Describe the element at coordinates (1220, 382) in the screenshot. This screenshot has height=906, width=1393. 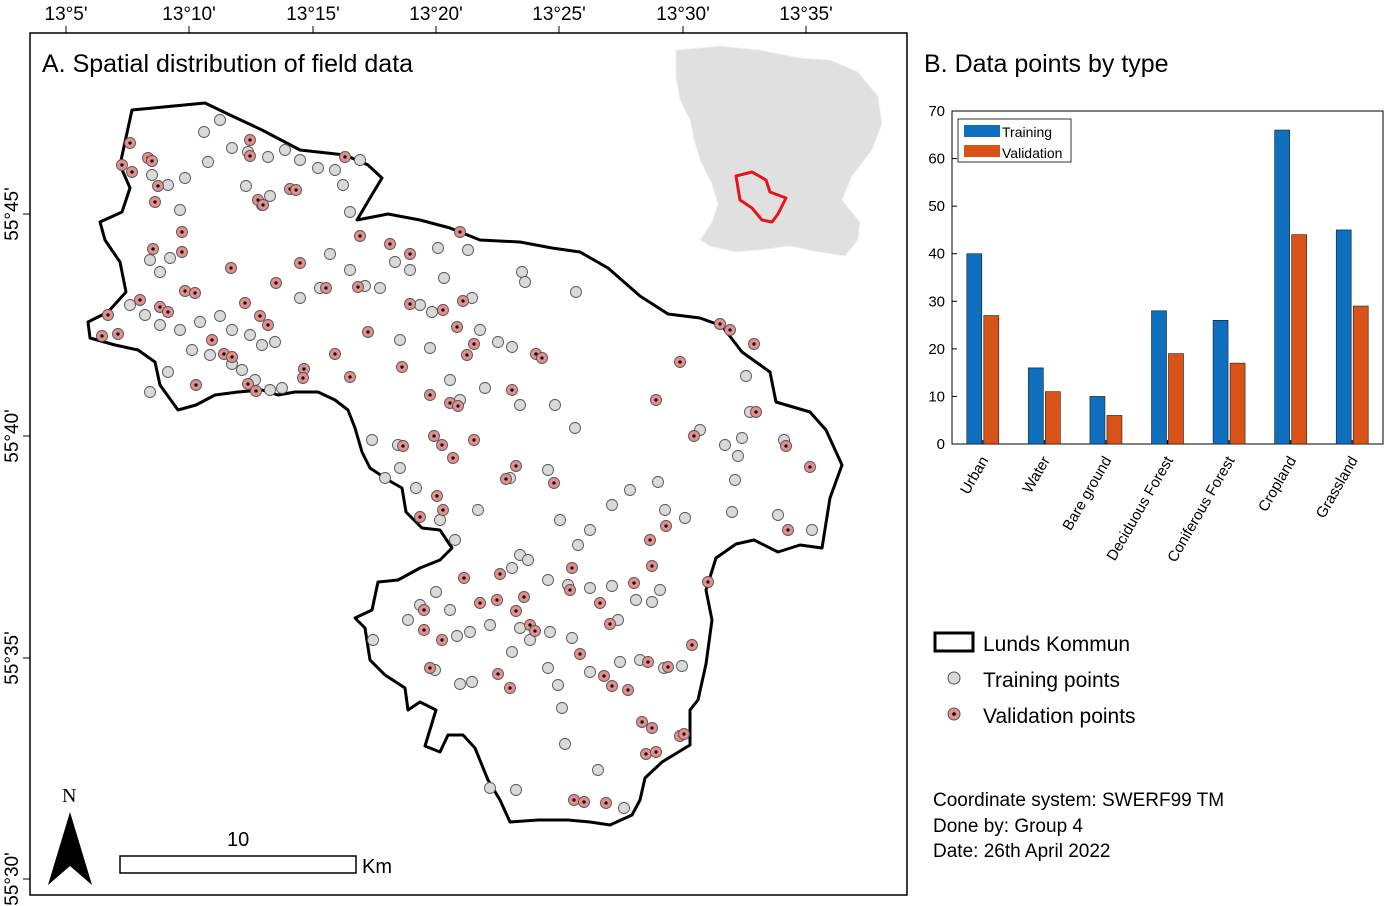
I see `bar-training-coniferous-forest` at that location.